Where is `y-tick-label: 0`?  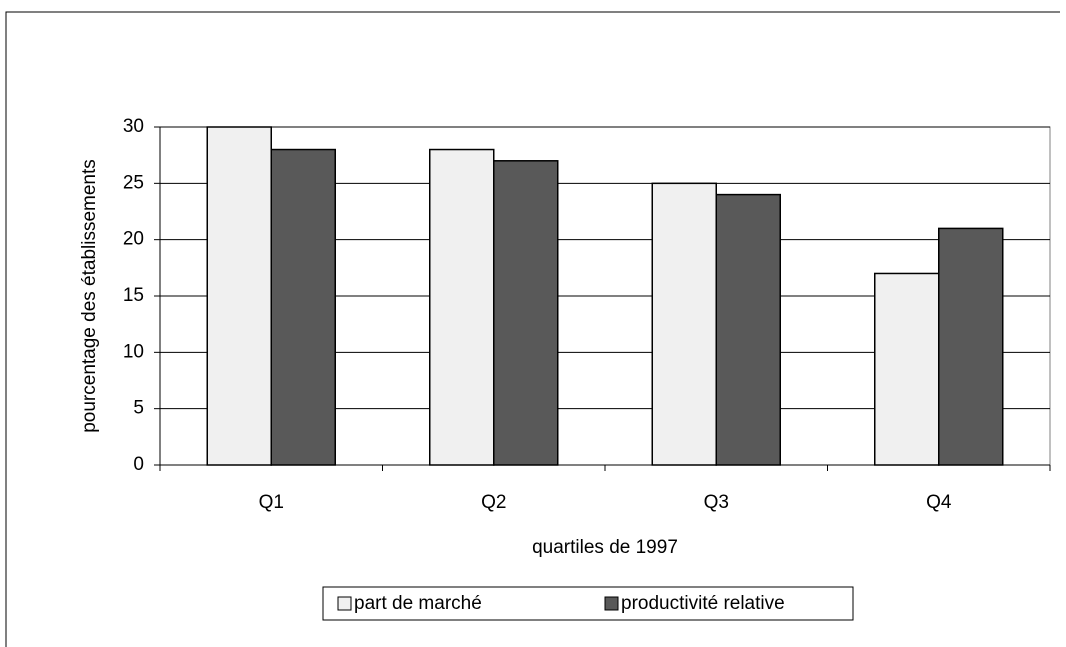
y-tick-label: 0 is located at coordinates (138, 464).